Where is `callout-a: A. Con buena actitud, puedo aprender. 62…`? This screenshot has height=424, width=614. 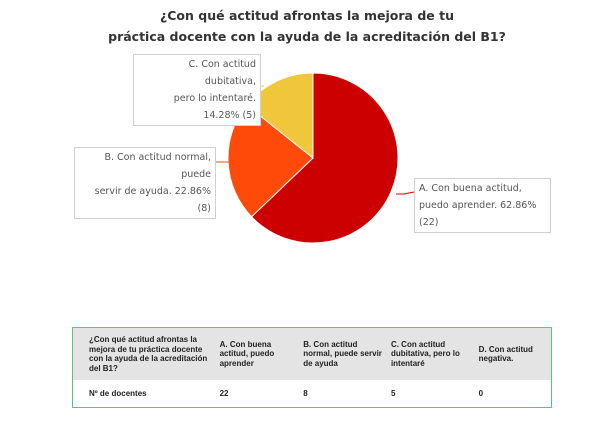
callout-a: A. Con buena actitud, puedo aprender. 62… is located at coordinates (482, 205).